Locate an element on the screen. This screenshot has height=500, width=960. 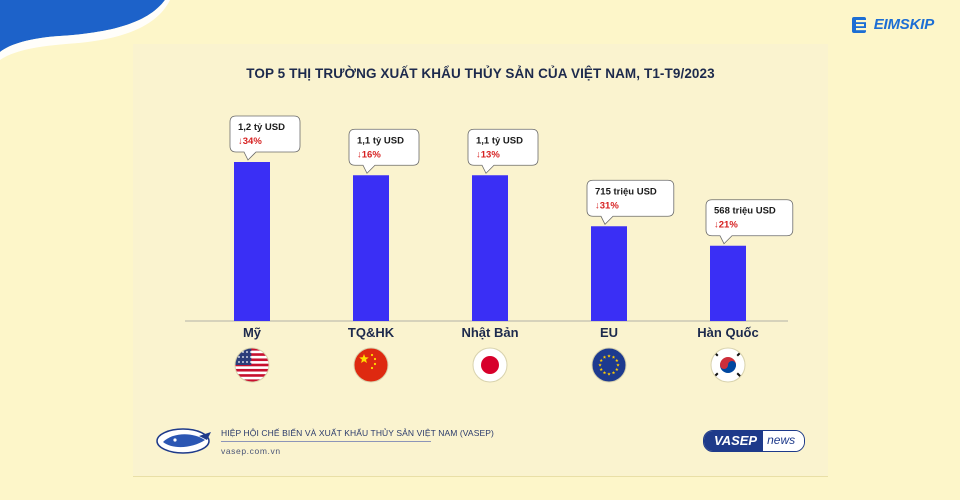
footer-url: vasep.com.vn is located at coordinates (251, 451).